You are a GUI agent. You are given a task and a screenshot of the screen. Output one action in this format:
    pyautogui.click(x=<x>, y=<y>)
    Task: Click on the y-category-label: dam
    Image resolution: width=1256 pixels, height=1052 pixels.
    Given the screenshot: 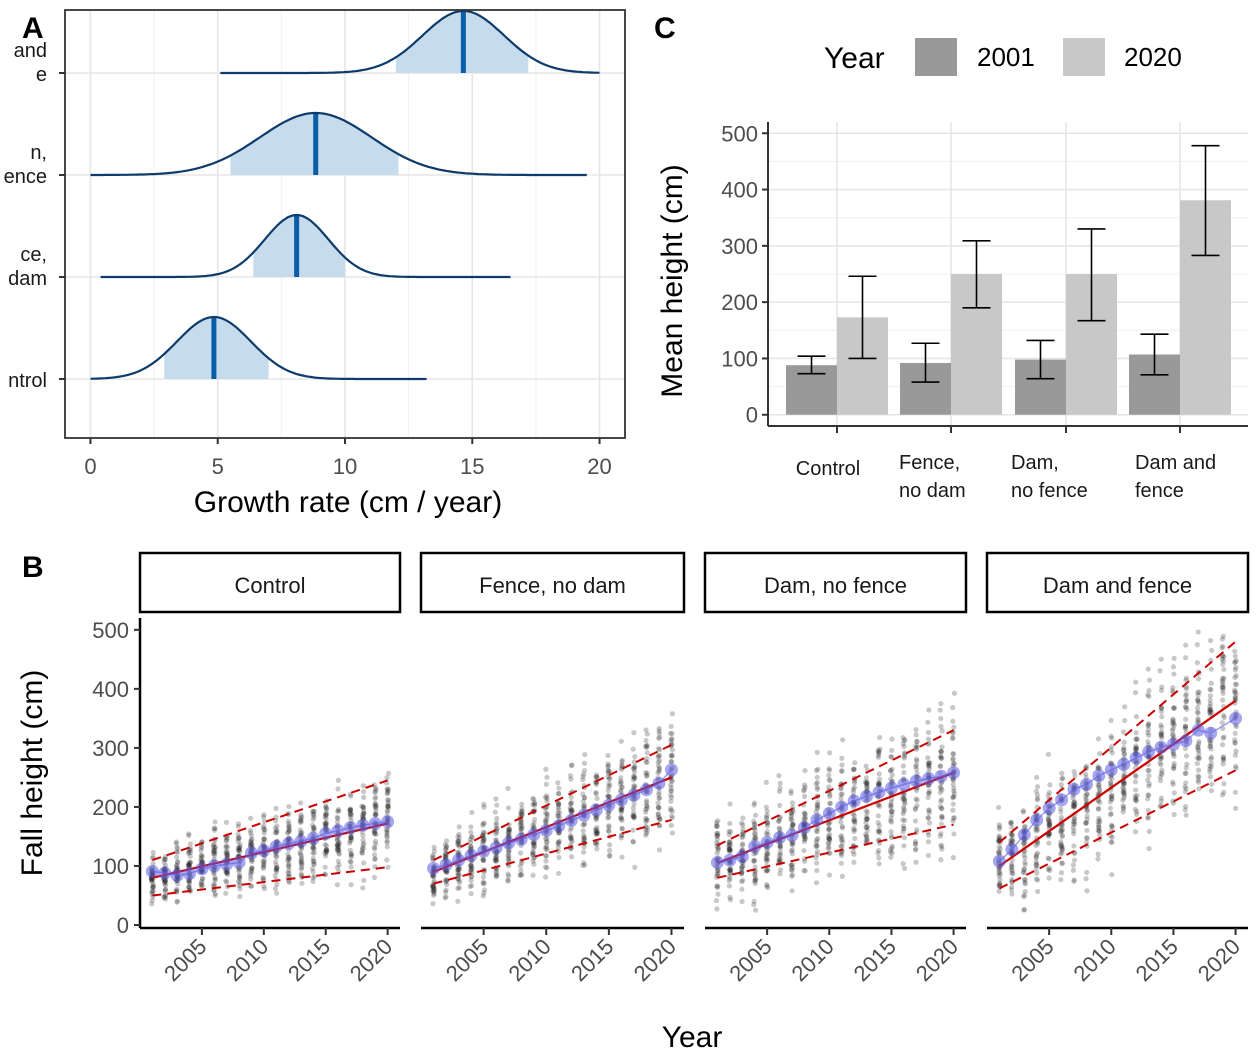 What is the action you would take?
    pyautogui.click(x=27, y=279)
    